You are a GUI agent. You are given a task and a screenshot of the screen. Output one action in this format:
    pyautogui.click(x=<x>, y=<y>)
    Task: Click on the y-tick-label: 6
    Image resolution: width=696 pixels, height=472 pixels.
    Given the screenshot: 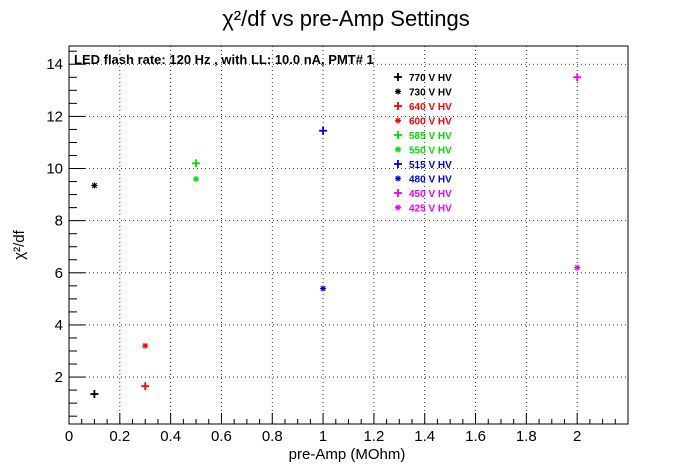 What is the action you would take?
    pyautogui.click(x=59, y=273)
    